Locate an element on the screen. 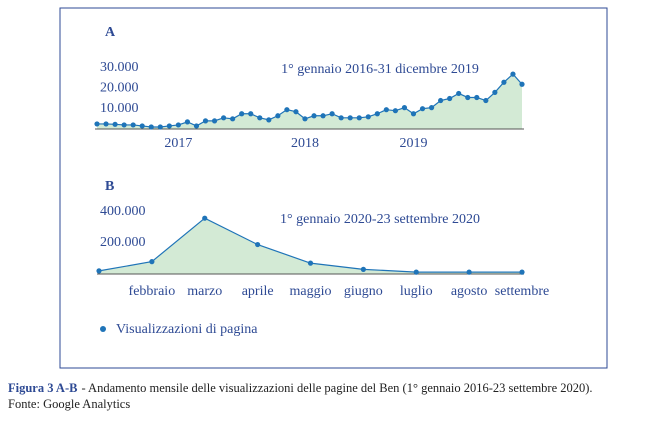  x-tick-label: febbraio is located at coordinates (152, 291).